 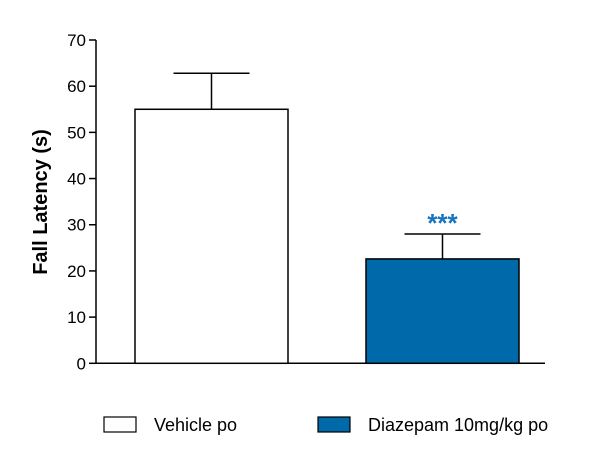 I want to click on y-tick-label: 70, so click(x=76, y=40).